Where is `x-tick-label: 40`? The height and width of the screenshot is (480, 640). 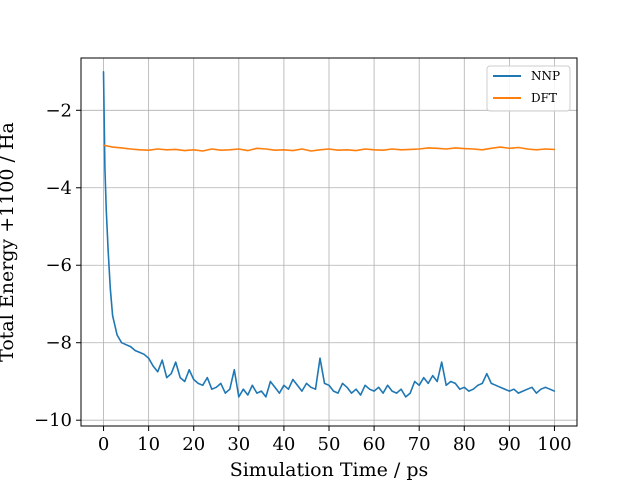 x-tick-label: 40 is located at coordinates (283, 444).